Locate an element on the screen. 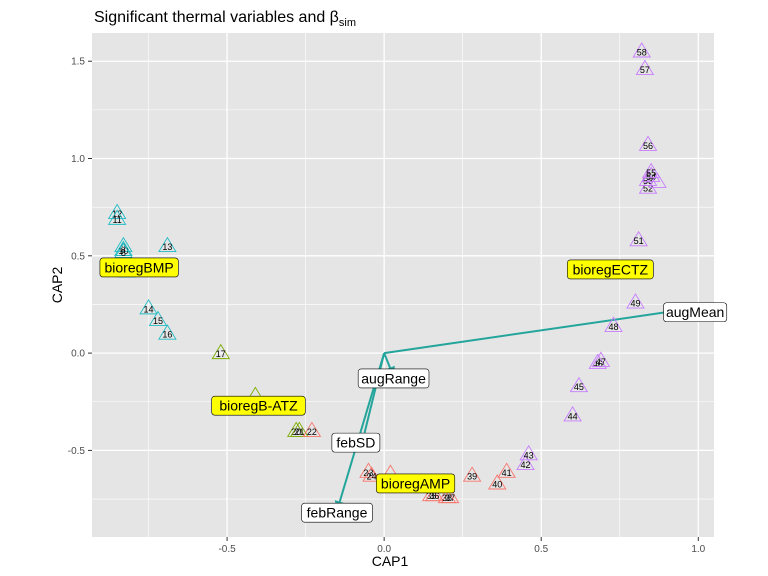 The width and height of the screenshot is (768, 576). vector-label-text: augMean is located at coordinates (695, 312).